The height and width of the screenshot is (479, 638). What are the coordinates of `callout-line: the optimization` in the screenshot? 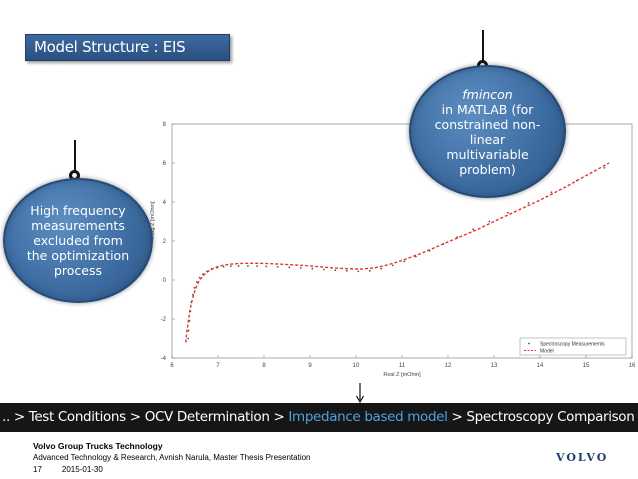 It's located at (78, 255).